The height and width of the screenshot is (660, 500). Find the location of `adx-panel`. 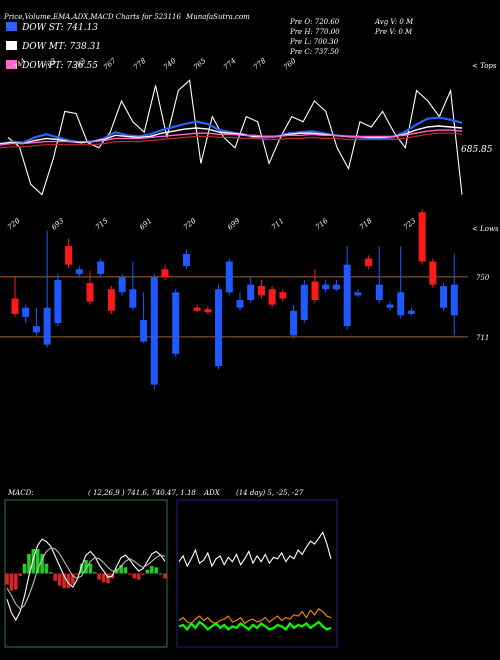

adx-panel is located at coordinates (257, 573).